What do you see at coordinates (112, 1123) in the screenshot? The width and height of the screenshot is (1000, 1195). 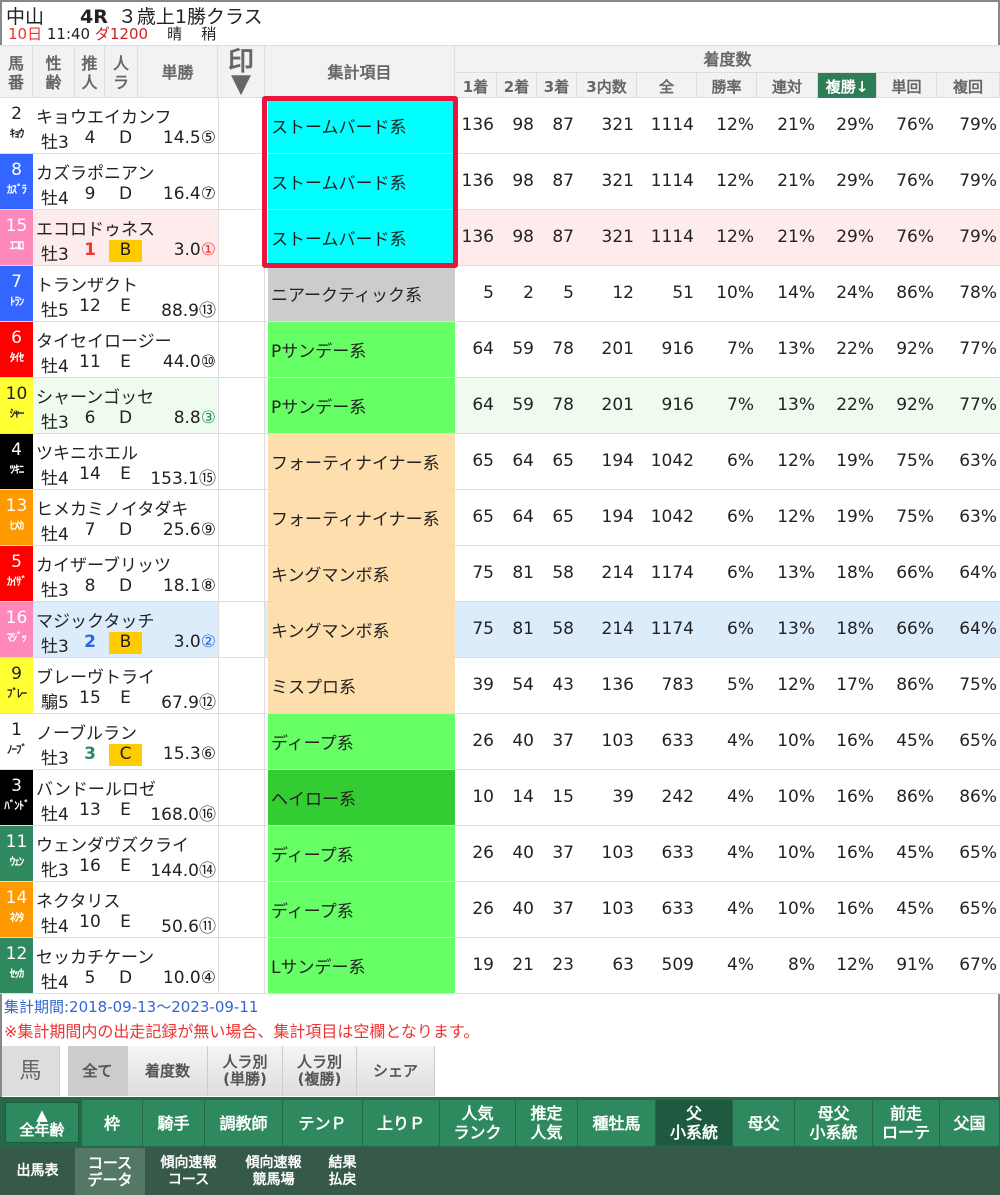 I see `nav-0: 枠` at bounding box center [112, 1123].